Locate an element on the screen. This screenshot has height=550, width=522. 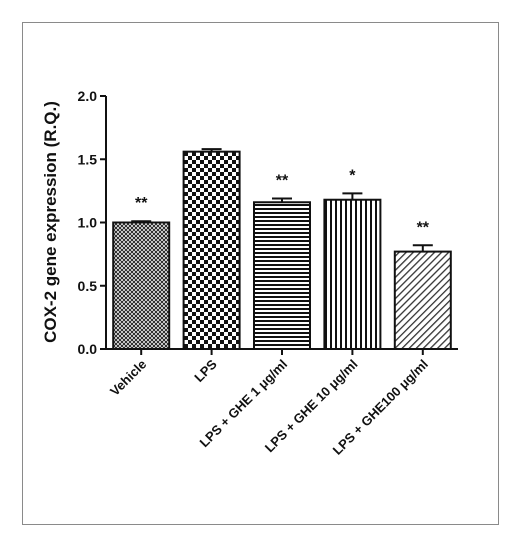
y-tick-label: 1.5 is located at coordinates (88, 159).